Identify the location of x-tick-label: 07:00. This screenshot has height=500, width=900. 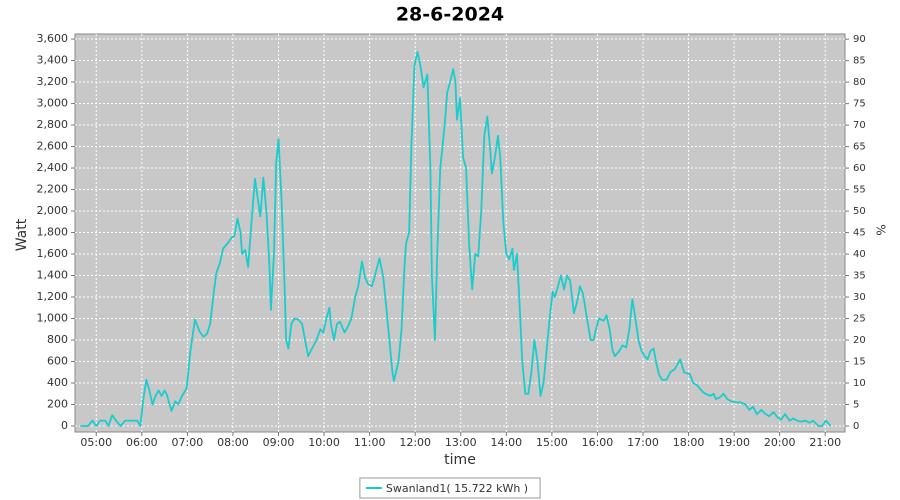
(188, 442).